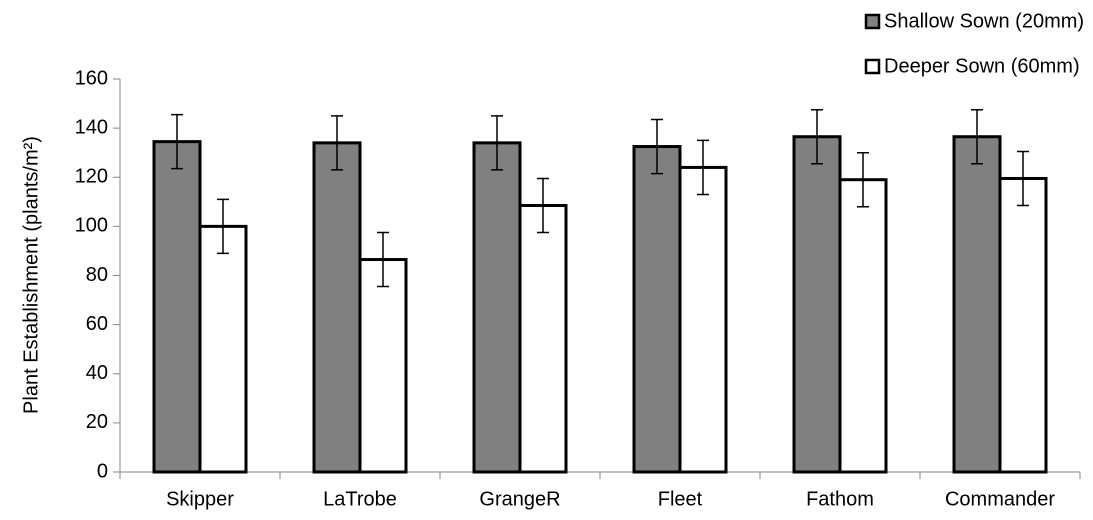 The height and width of the screenshot is (520, 1093). What do you see at coordinates (680, 499) in the screenshot?
I see `x-tick-label: Fleet` at bounding box center [680, 499].